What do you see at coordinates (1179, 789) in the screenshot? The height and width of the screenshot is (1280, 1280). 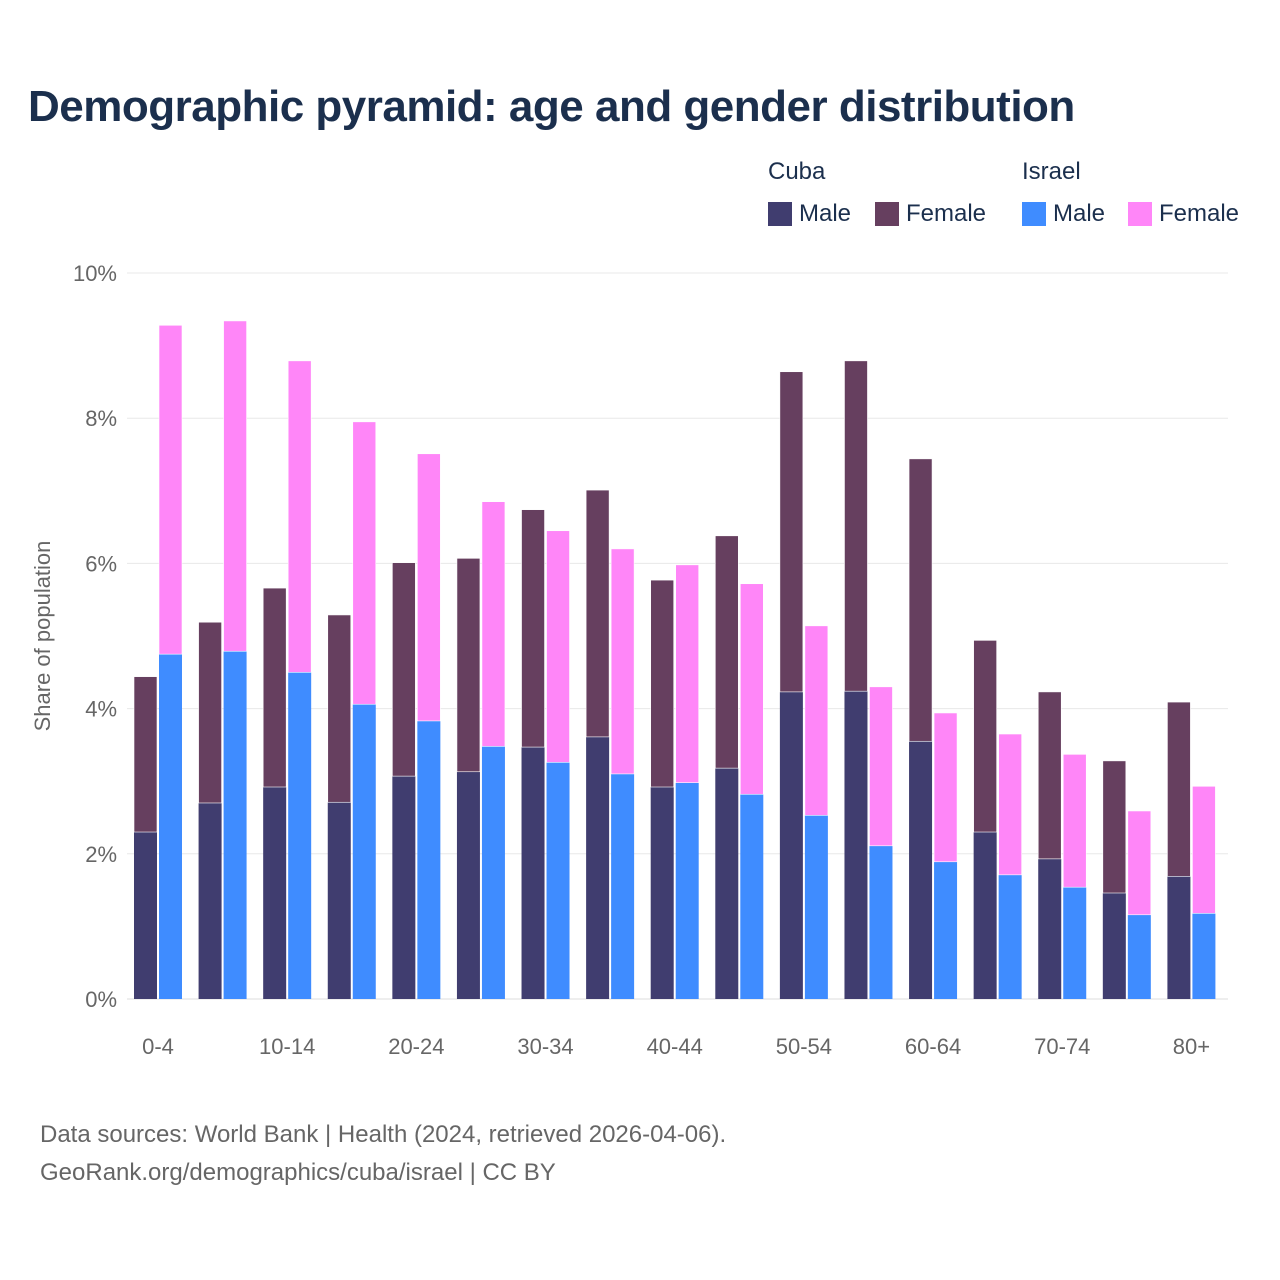 I see `bar-cuba-female-80+` at bounding box center [1179, 789].